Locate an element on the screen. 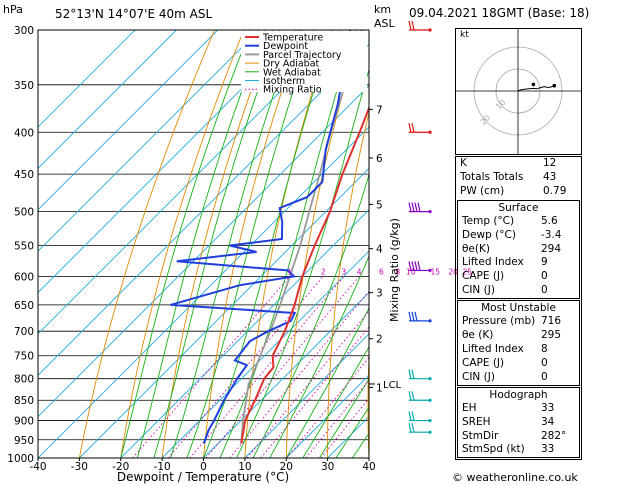 The height and width of the screenshot is (486, 629). most-unstable-row: CAPE (J) 0 is located at coordinates (505, 362).